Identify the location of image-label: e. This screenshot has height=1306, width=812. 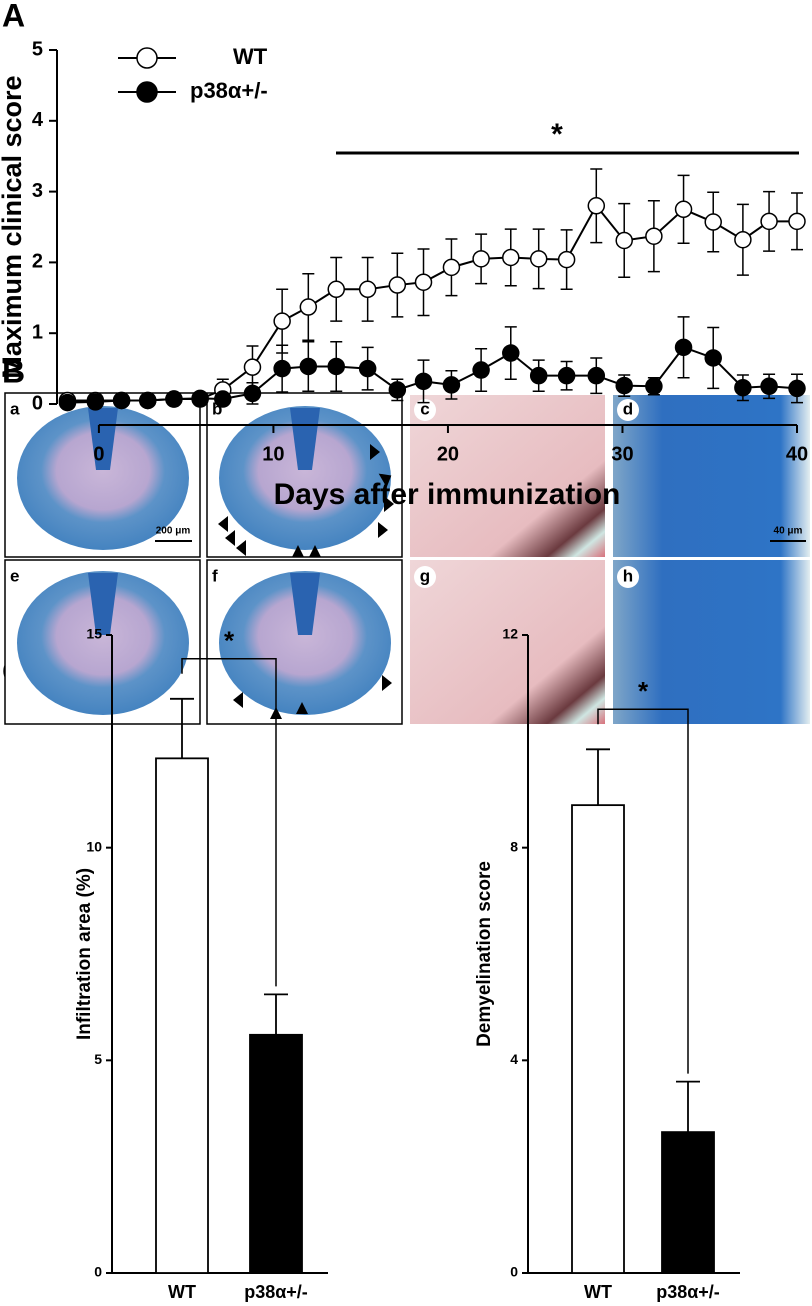
(14, 575).